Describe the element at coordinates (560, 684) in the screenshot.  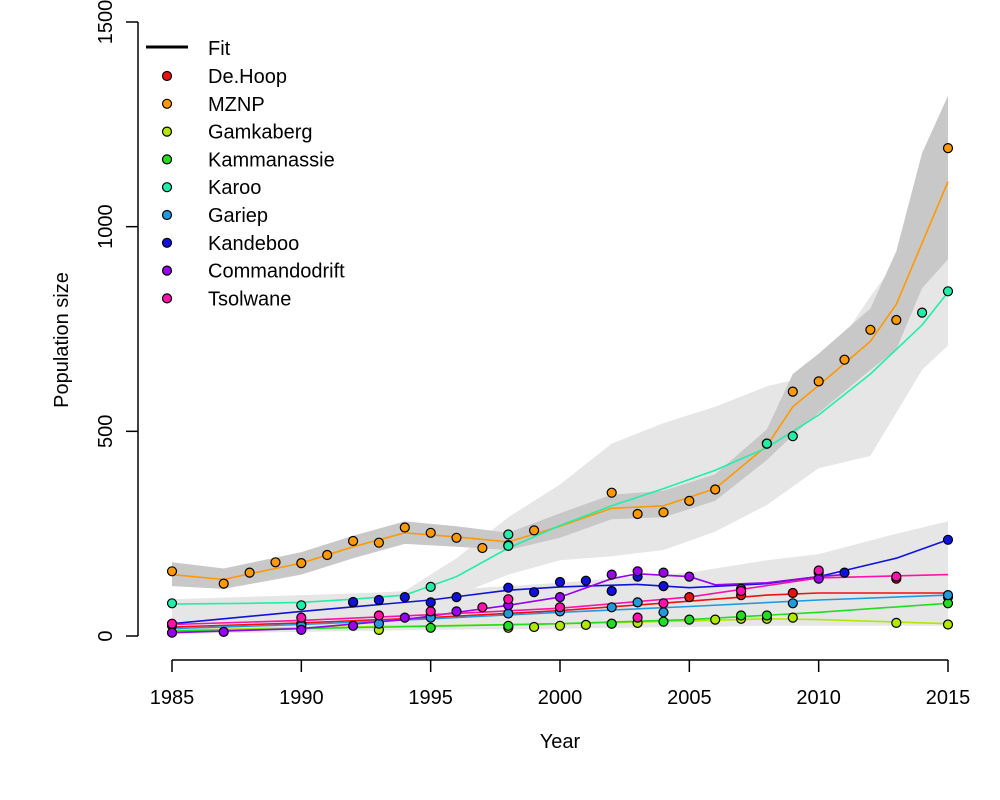
I see `x-axis-ticks: 1985 1990 1995 2000 2005 2010 2015` at that location.